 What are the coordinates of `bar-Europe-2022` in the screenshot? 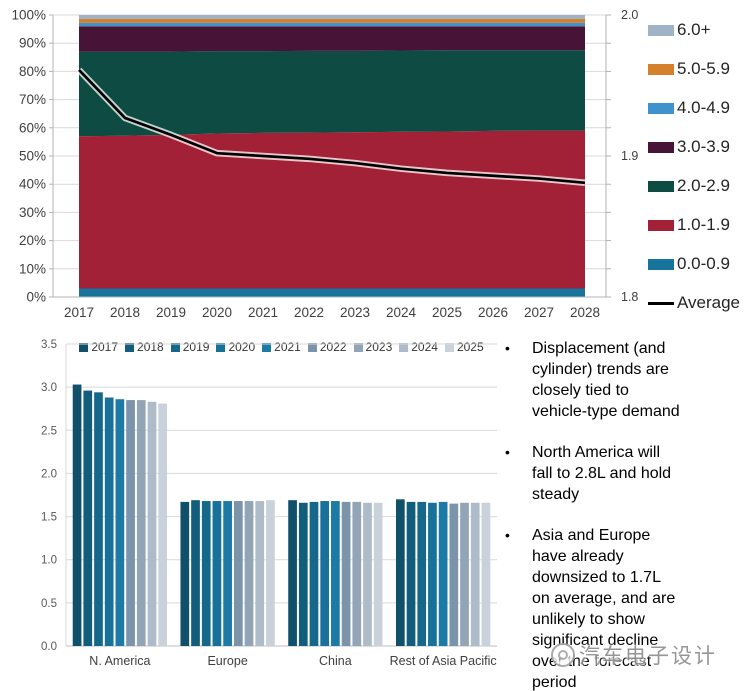 It's located at (238, 573).